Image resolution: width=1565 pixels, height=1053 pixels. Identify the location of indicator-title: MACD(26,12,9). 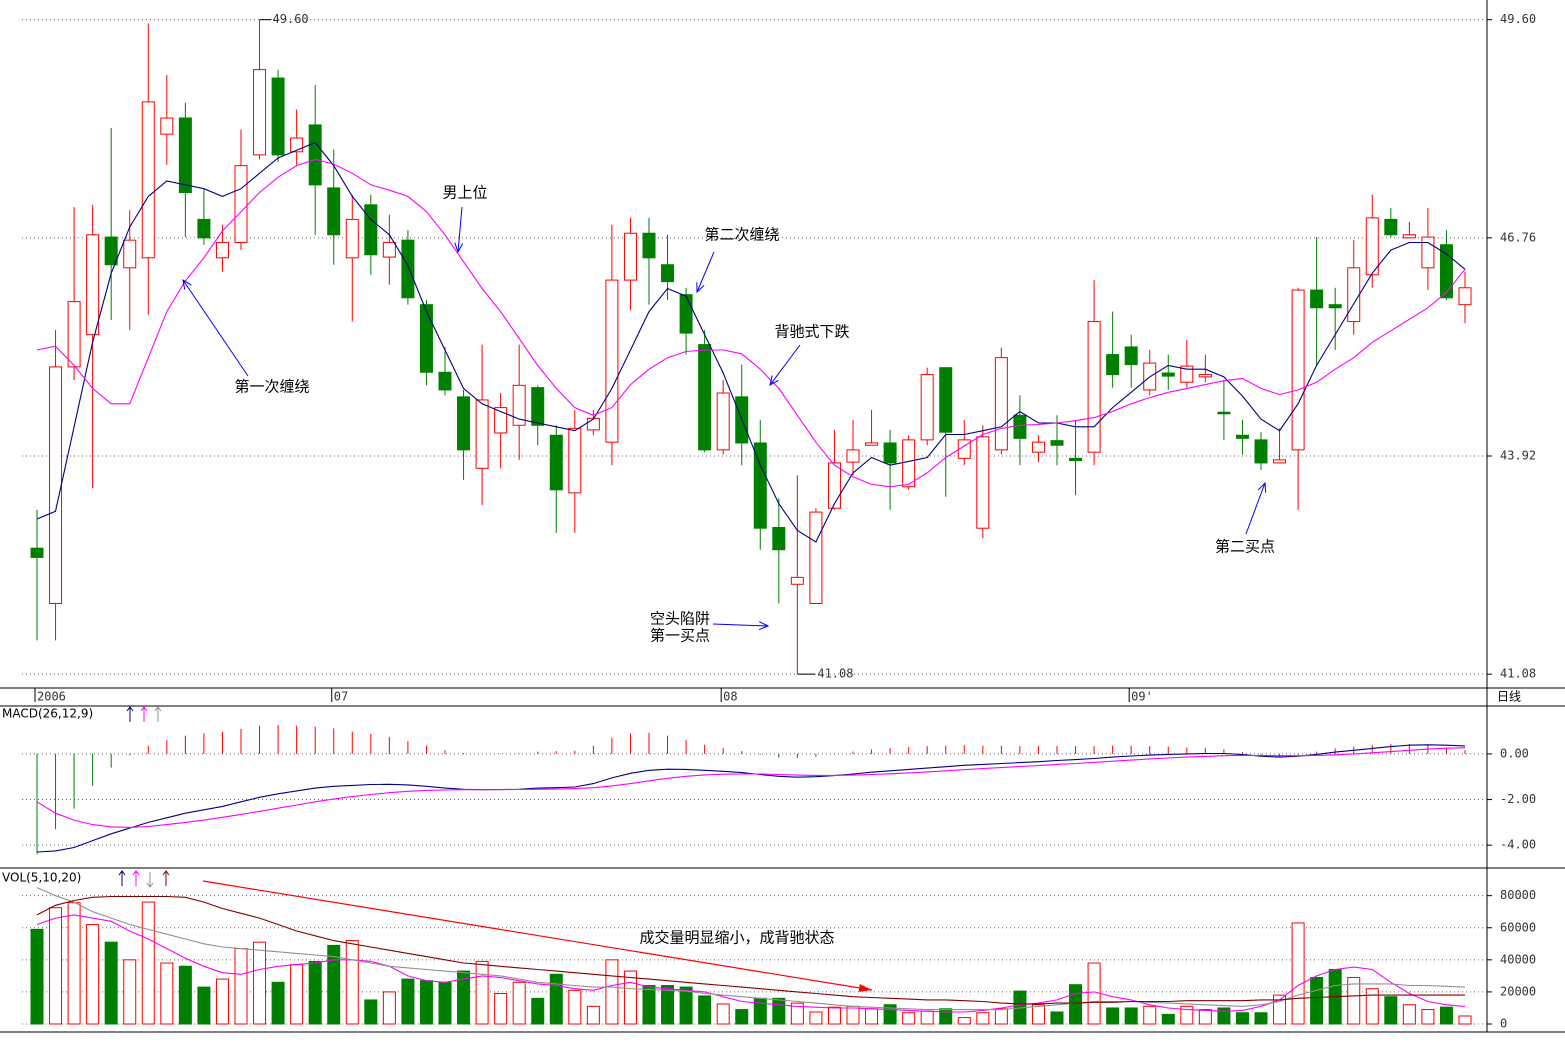
(47, 714).